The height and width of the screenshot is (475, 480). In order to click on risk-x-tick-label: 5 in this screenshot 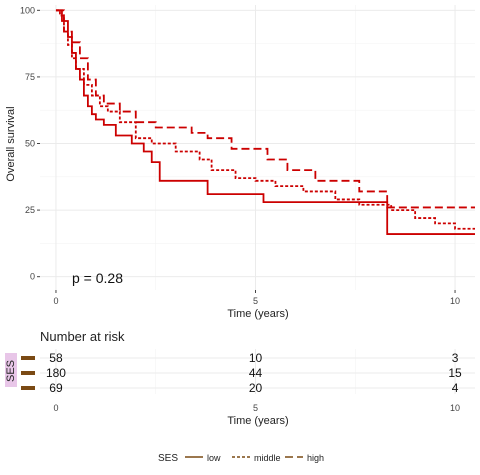, I will do `click(255, 408)`.